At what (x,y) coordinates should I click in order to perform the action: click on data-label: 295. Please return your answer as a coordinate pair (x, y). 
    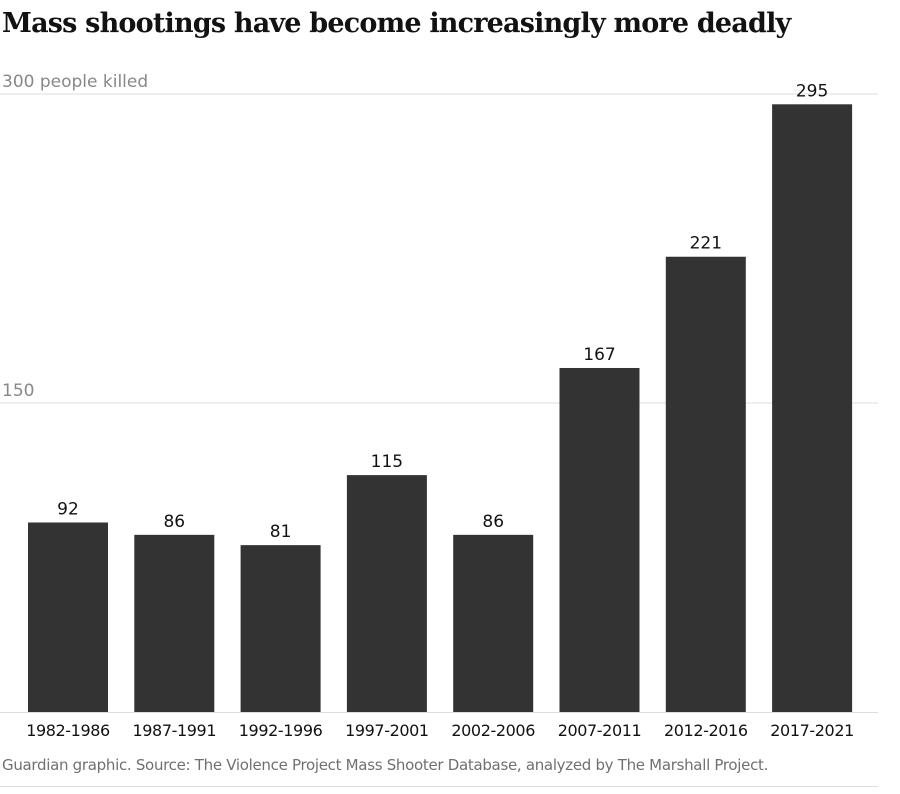
    Looking at the image, I should click on (812, 91).